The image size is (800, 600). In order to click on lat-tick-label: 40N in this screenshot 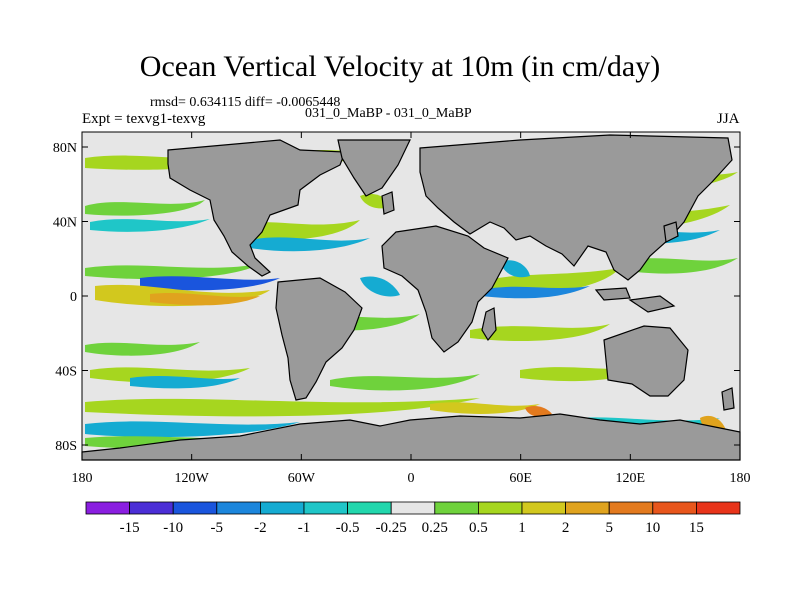, I will do `click(65, 223)`.